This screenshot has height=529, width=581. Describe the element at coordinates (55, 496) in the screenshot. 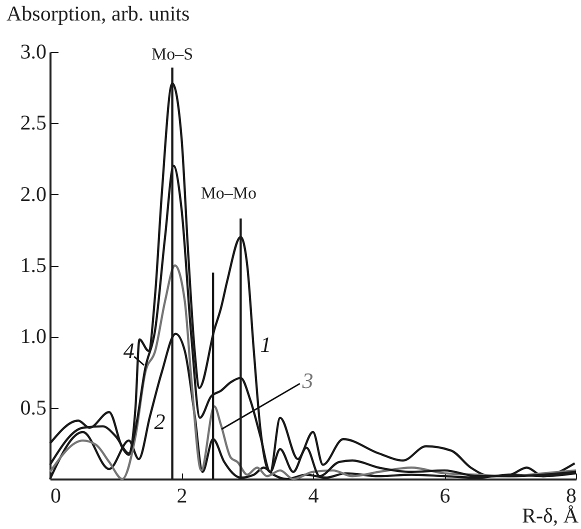

I see `x-tick-label: 0` at that location.